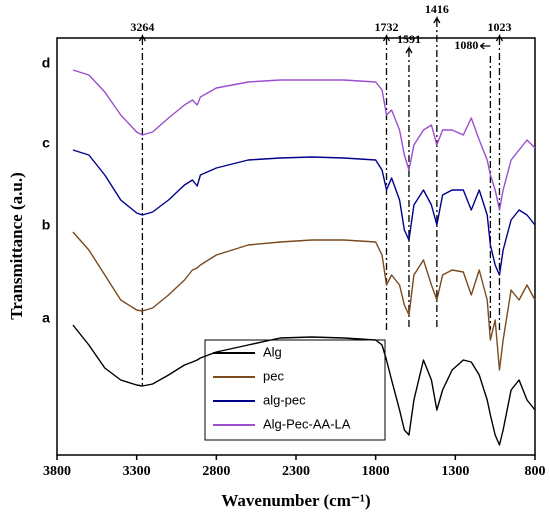 The width and height of the screenshot is (550, 523). Describe the element at coordinates (455, 471) in the screenshot. I see `x-tick-label: 1300` at that location.